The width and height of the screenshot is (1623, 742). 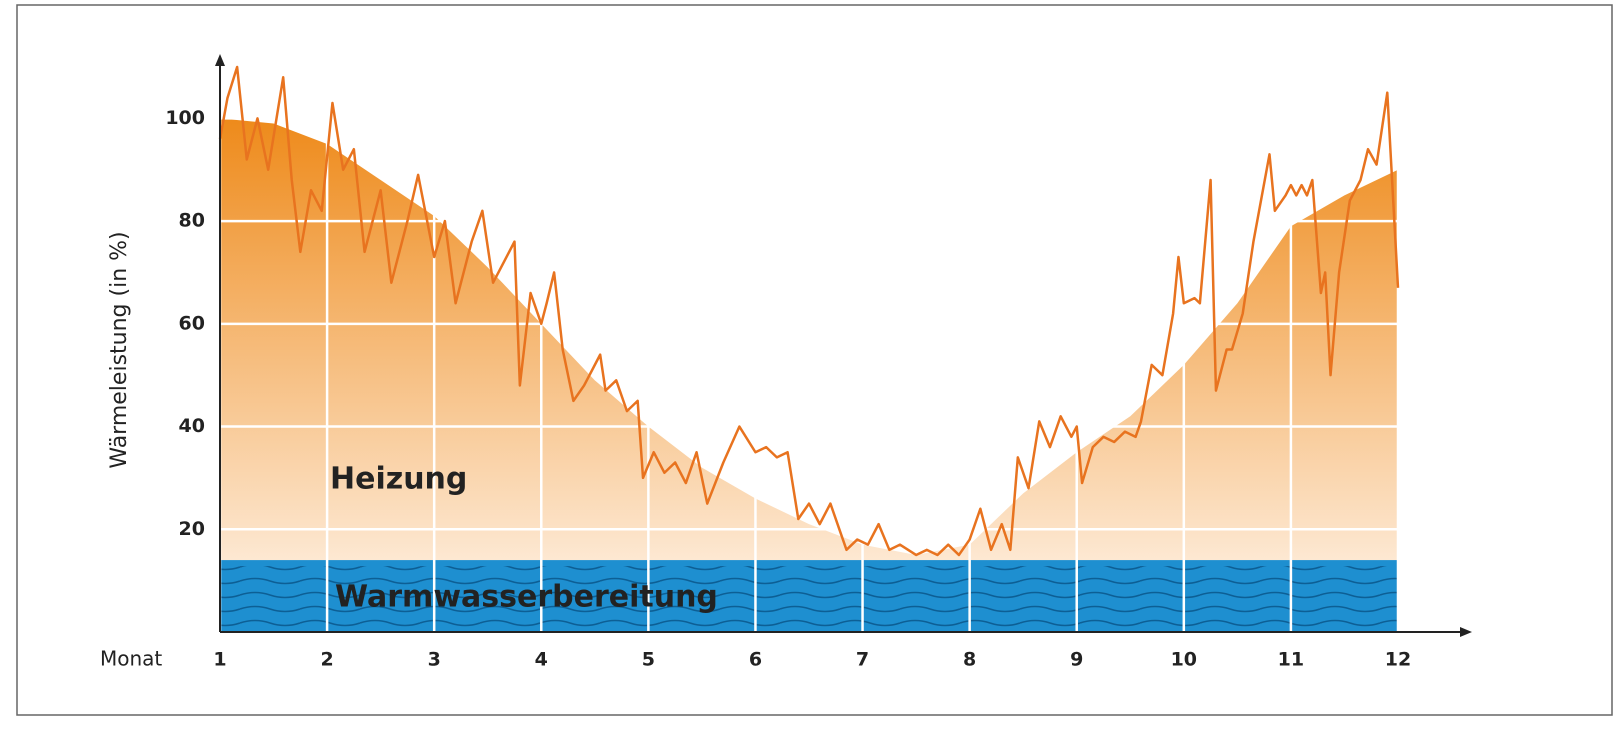 I want to click on x-tick-label: 8, so click(x=969, y=660).